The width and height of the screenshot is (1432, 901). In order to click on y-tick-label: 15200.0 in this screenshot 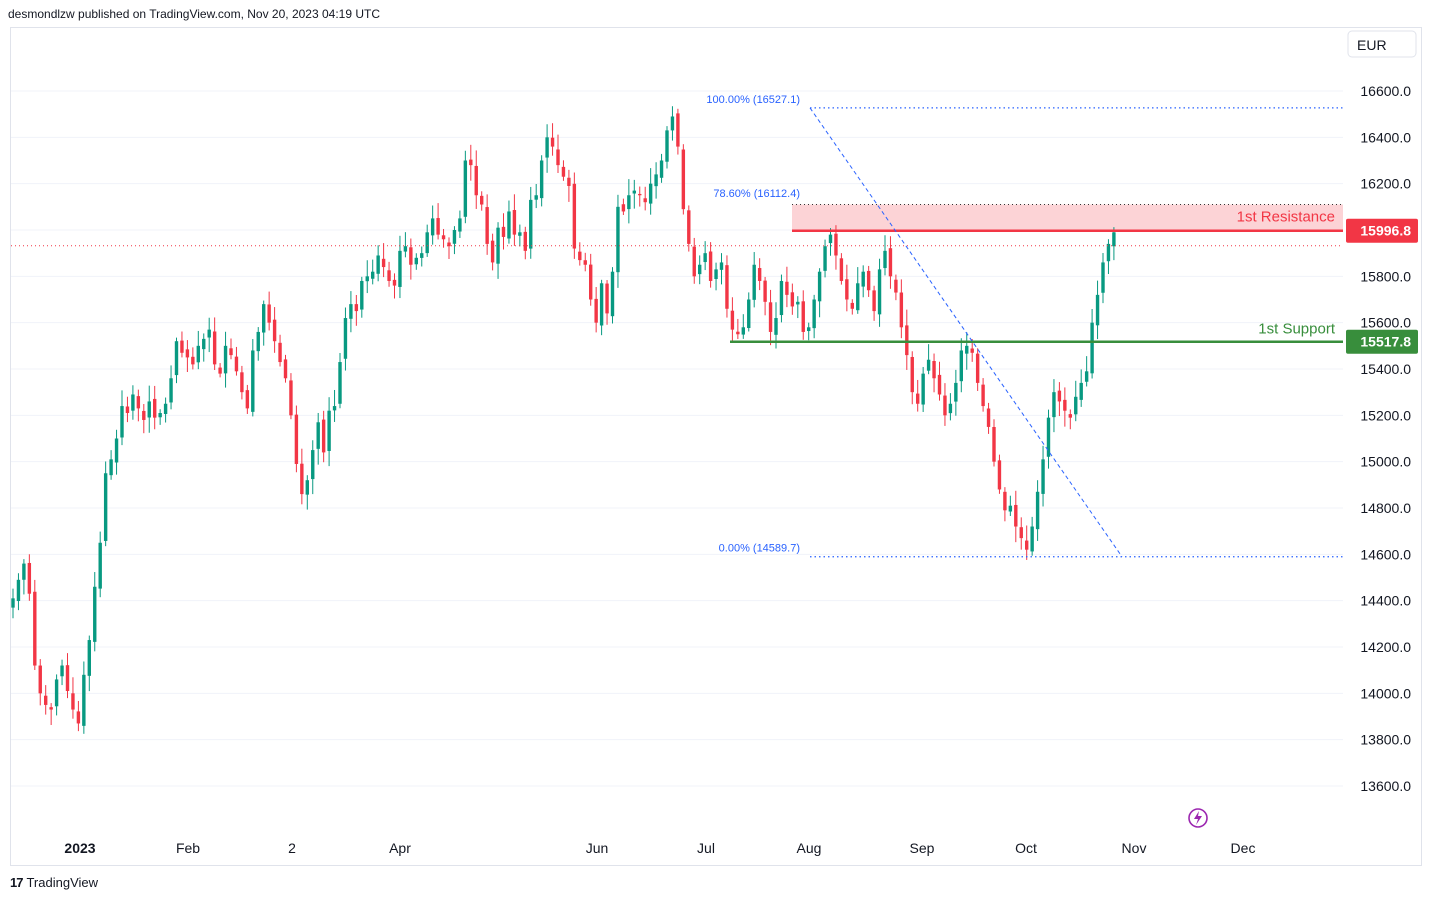, I will do `click(1385, 415)`.